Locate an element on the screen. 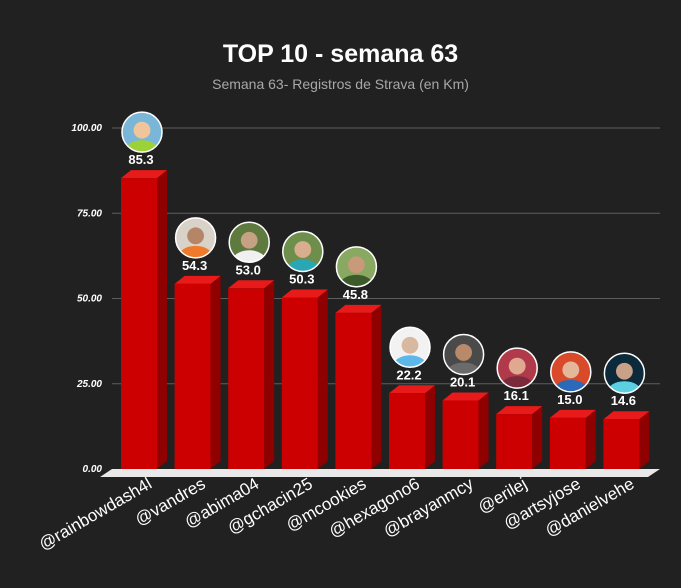 Image resolution: width=681 pixels, height=588 pixels. data-label: 15.0 is located at coordinates (569, 399).